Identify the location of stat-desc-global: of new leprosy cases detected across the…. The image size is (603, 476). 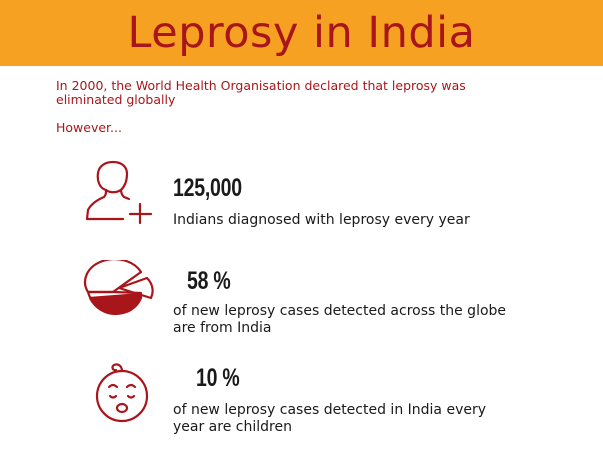
(340, 319).